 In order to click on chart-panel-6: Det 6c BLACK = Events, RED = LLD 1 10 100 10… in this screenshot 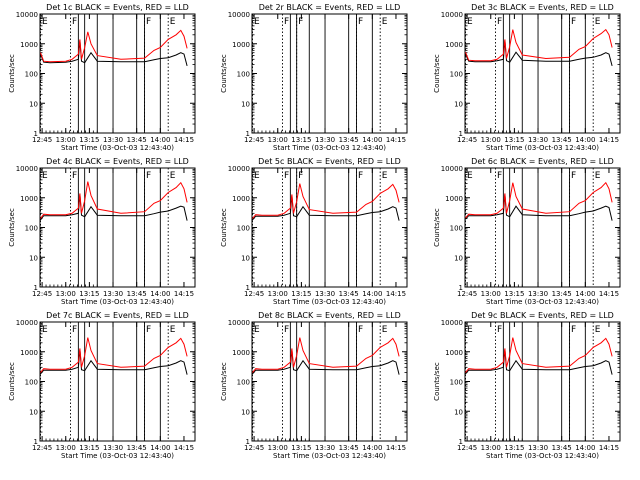, I will do `click(527, 231)`.